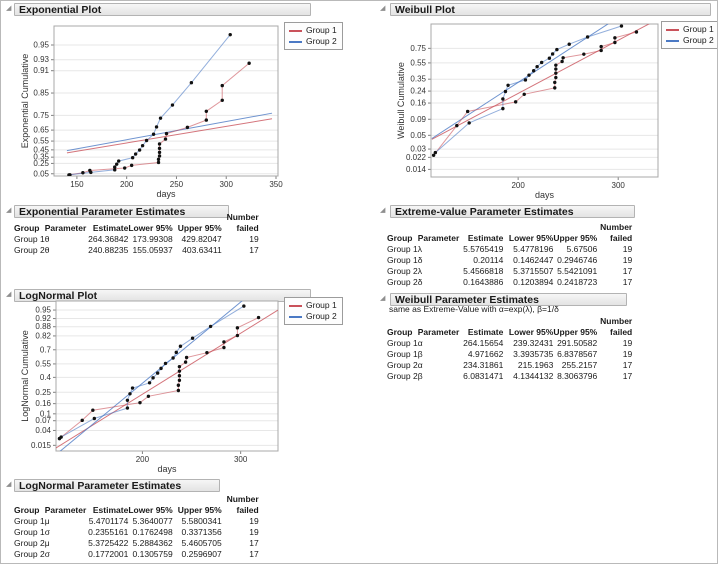 The image size is (718, 564). I want to click on table-cell: 264.36842, so click(108, 239).